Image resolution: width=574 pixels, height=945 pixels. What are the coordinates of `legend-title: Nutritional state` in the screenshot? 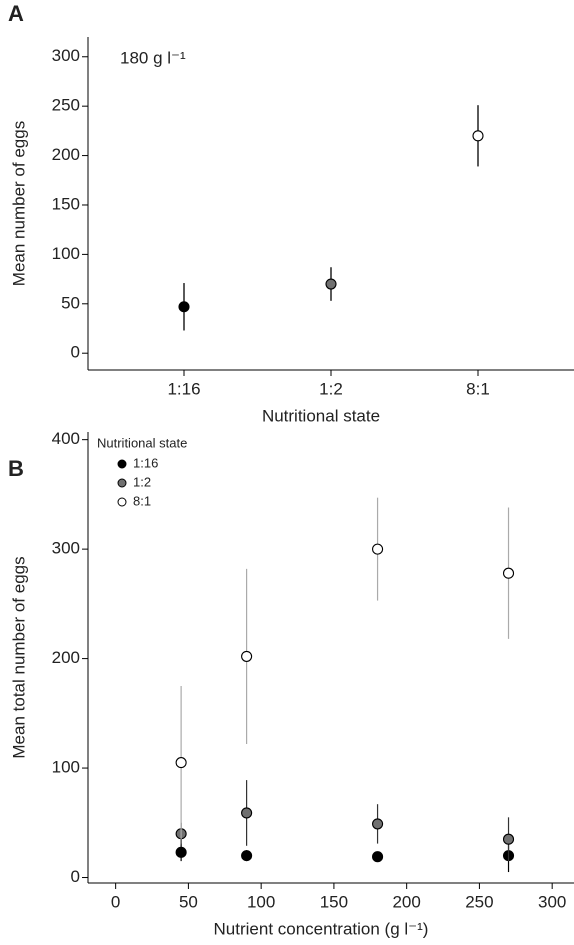 It's located at (142, 442).